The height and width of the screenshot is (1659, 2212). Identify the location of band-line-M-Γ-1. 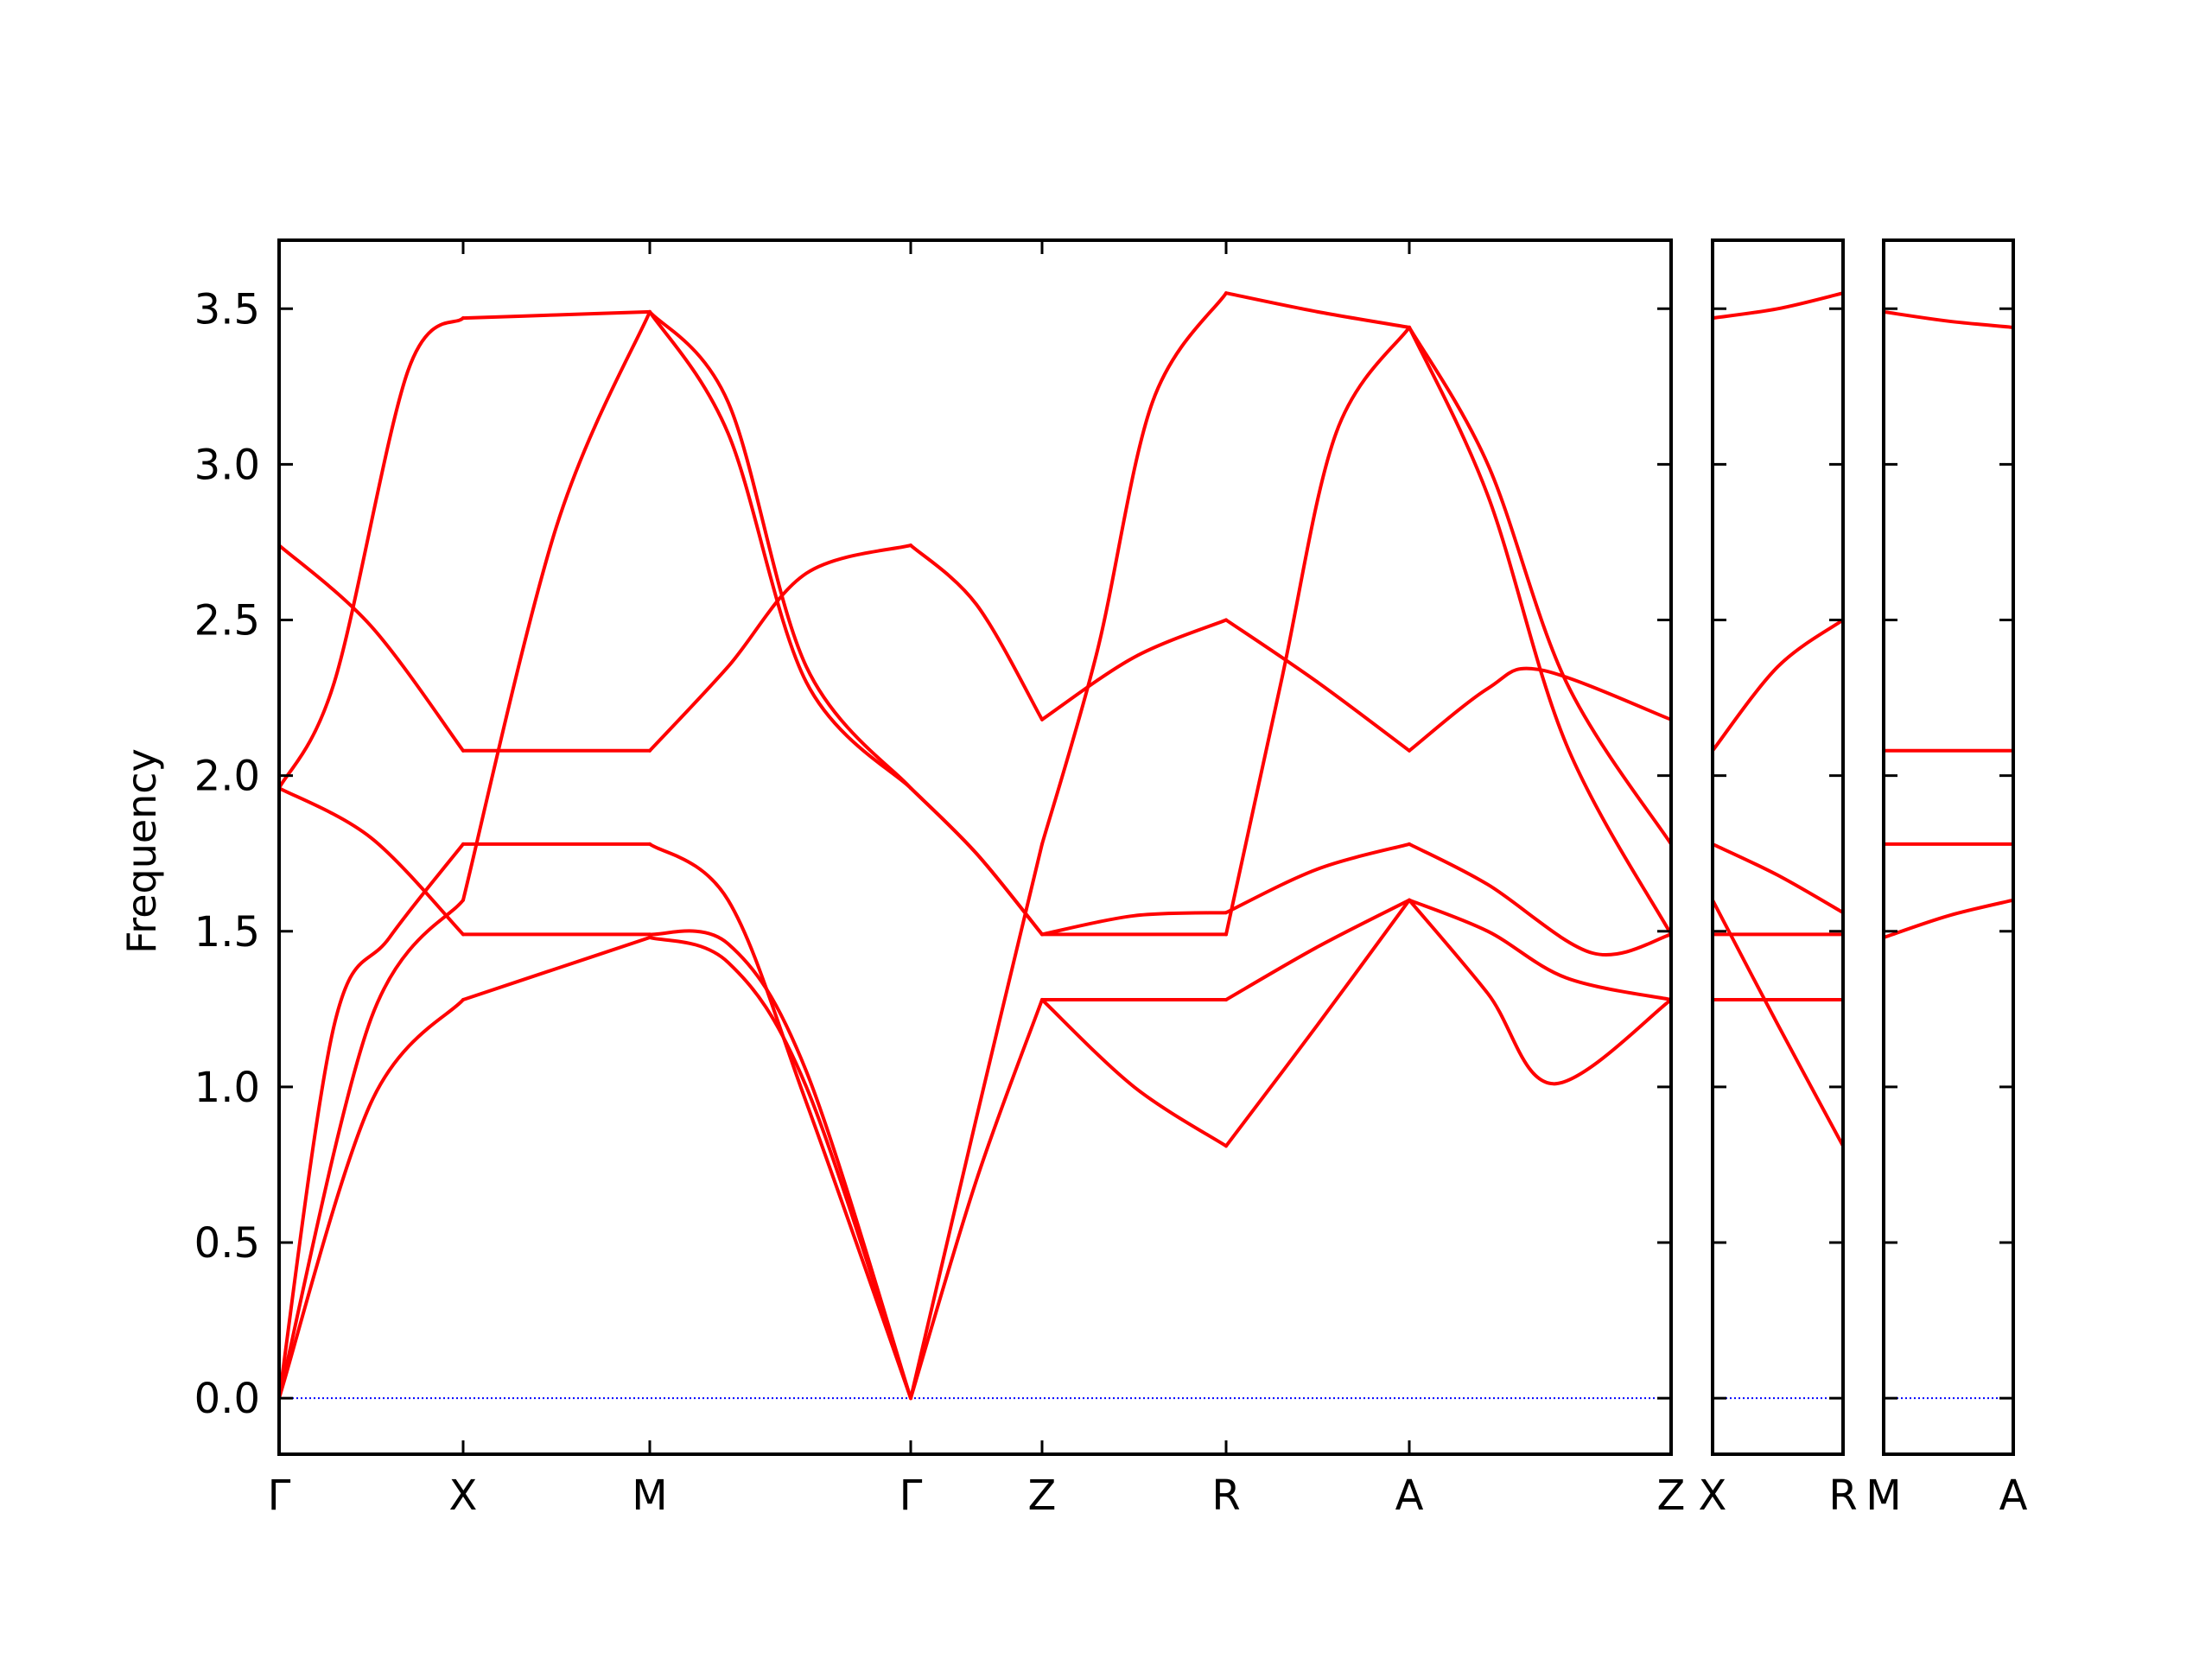
(780, 1165).